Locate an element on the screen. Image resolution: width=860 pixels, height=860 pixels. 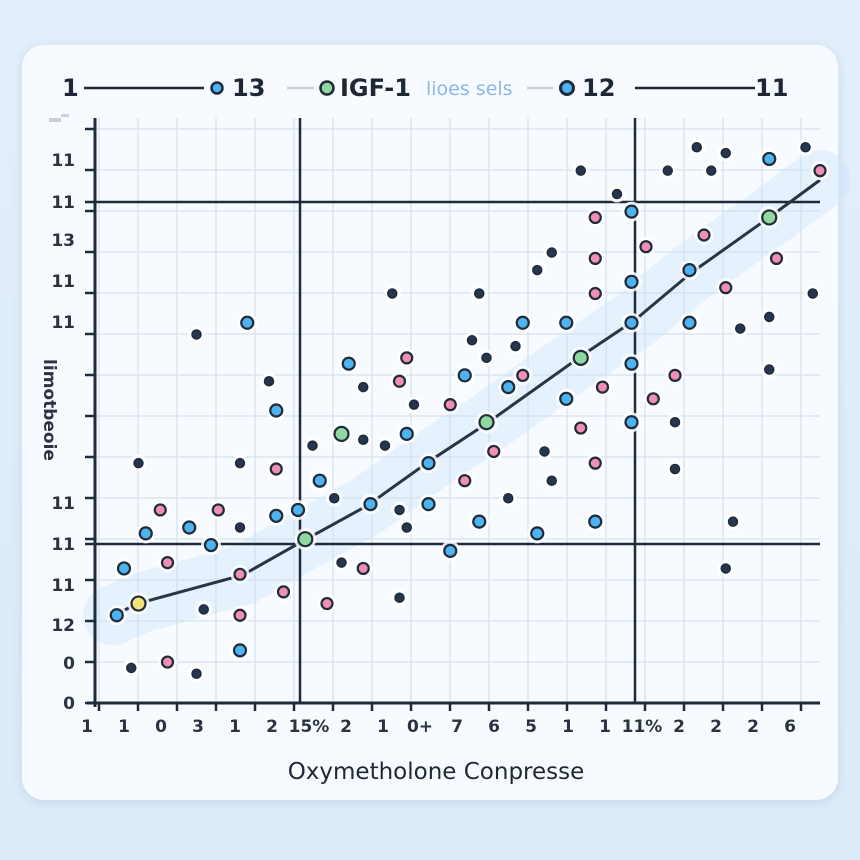
y-tick-labels: 11 11 13 11 11 11 11 11 12 0 0 is located at coordinates (63, 432).